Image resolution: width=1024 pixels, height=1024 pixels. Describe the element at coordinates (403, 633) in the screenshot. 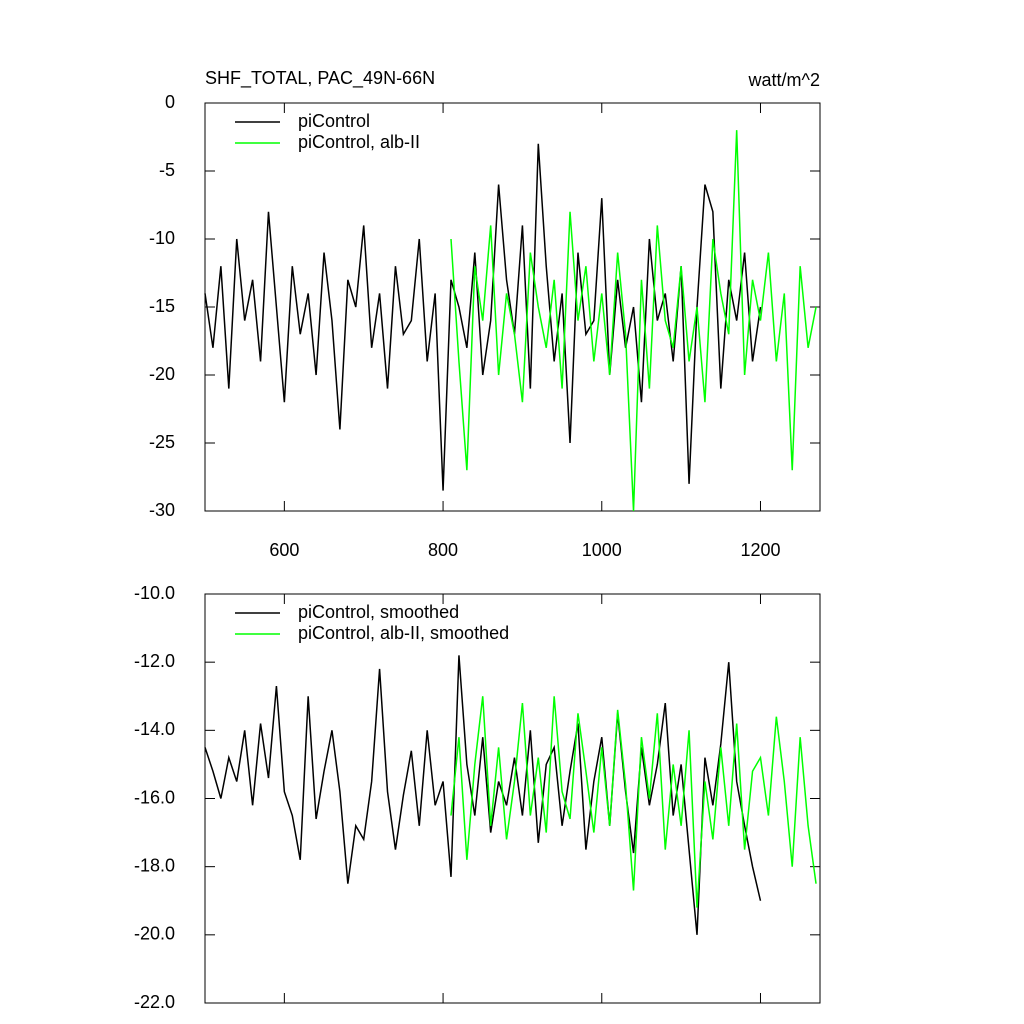

I see `legend-label: piControl, alb-II, smoothed` at that location.